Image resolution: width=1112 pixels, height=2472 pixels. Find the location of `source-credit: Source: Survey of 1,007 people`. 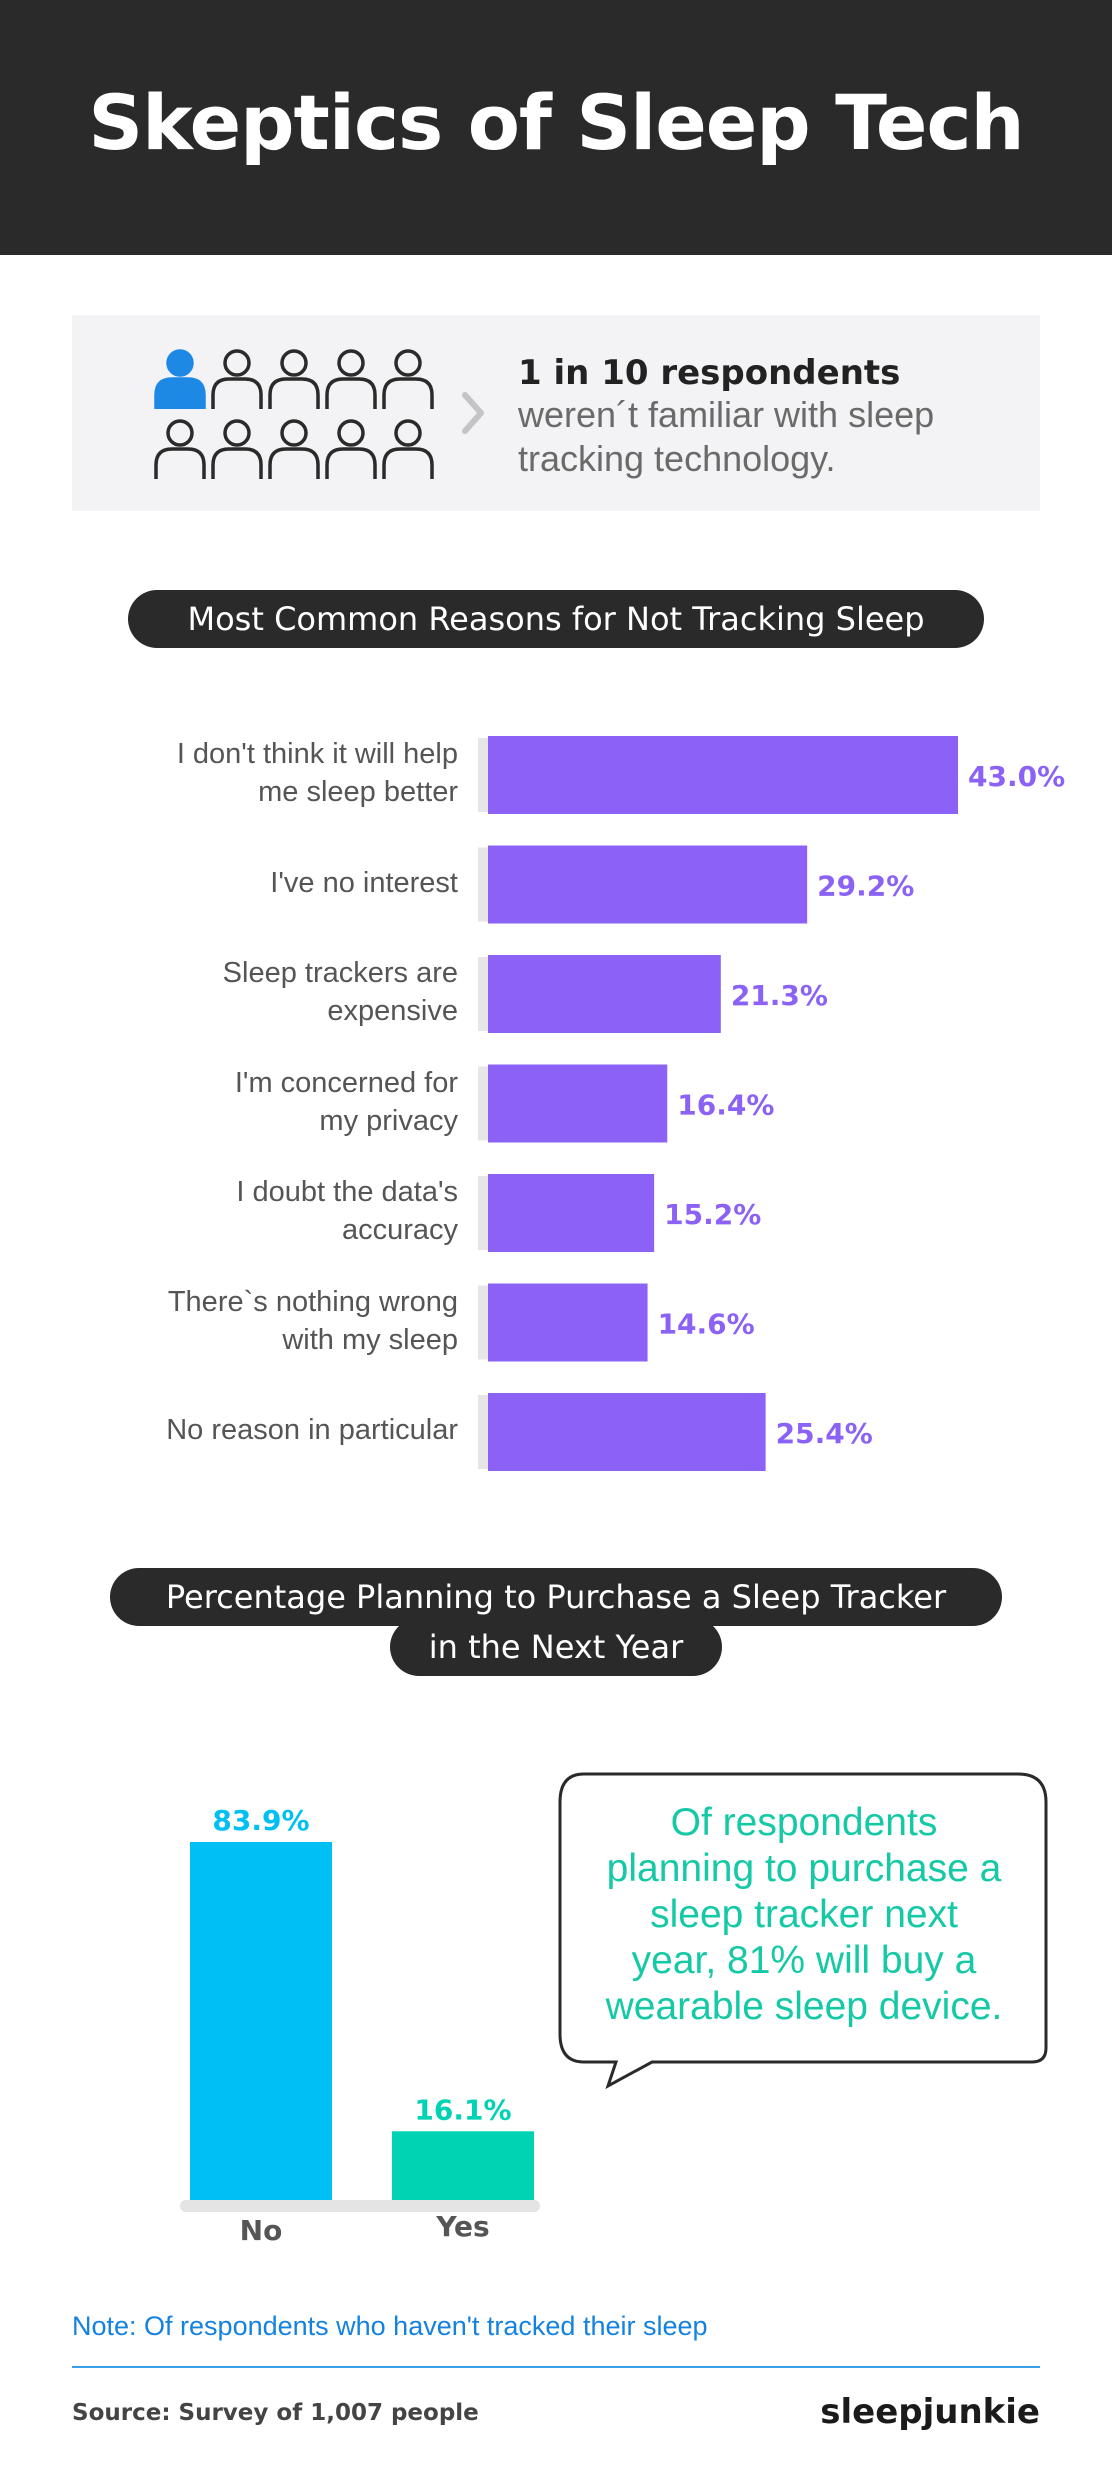

source-credit: Source: Survey of 1,007 people is located at coordinates (275, 2413).